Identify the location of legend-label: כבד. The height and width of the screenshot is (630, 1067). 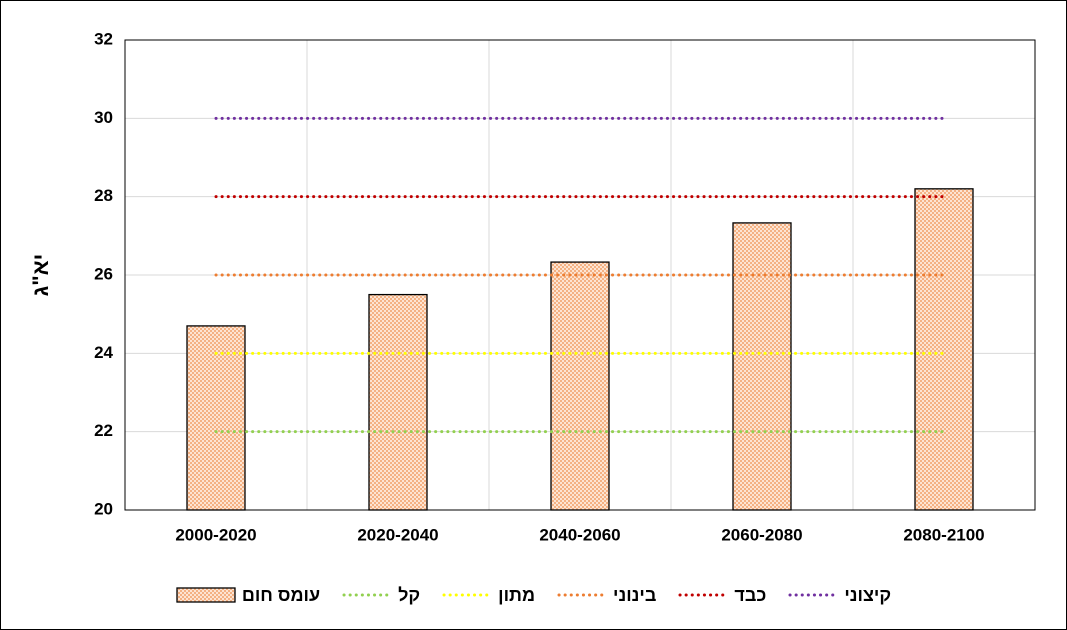
(750, 594).